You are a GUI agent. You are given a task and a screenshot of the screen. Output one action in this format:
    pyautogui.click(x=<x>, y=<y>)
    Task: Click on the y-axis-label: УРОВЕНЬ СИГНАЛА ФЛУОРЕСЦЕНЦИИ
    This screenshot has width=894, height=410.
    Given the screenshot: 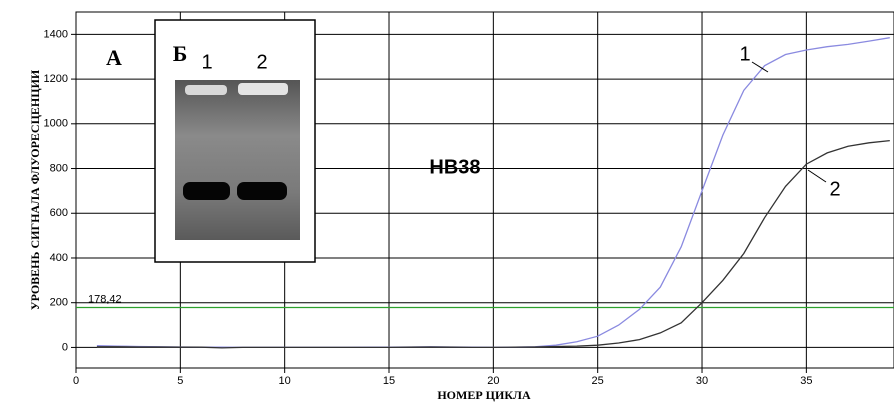 What is the action you would take?
    pyautogui.click(x=35, y=189)
    